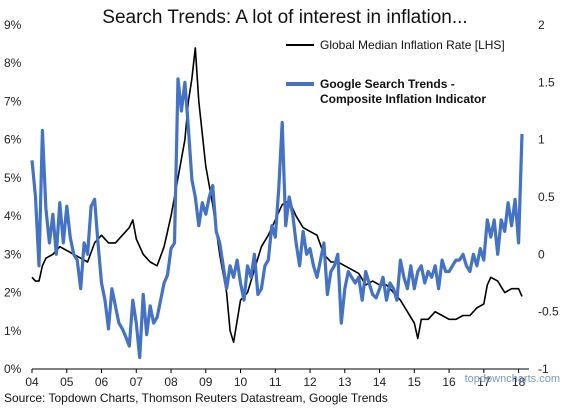  Describe the element at coordinates (484, 382) in the screenshot. I see `x-tick-label: 17` at that location.